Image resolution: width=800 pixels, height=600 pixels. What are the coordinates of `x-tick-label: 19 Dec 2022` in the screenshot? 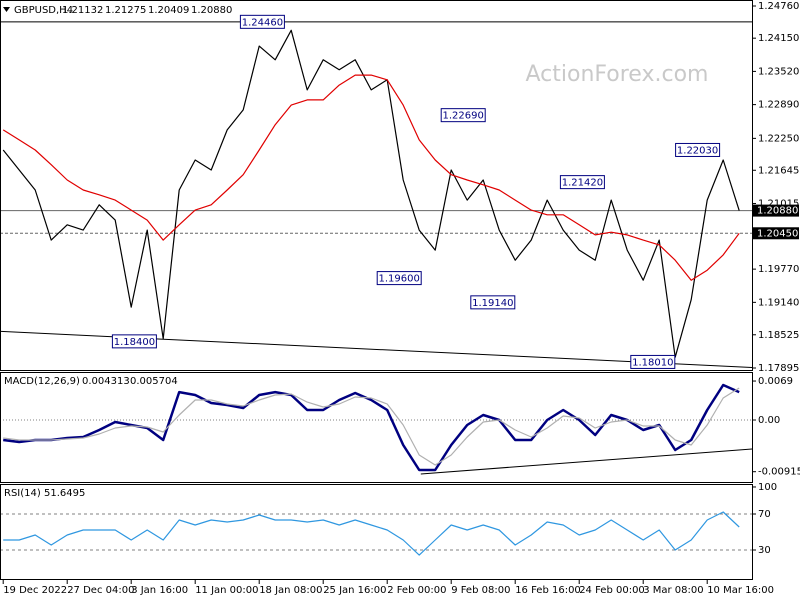 It's located at (35, 590).